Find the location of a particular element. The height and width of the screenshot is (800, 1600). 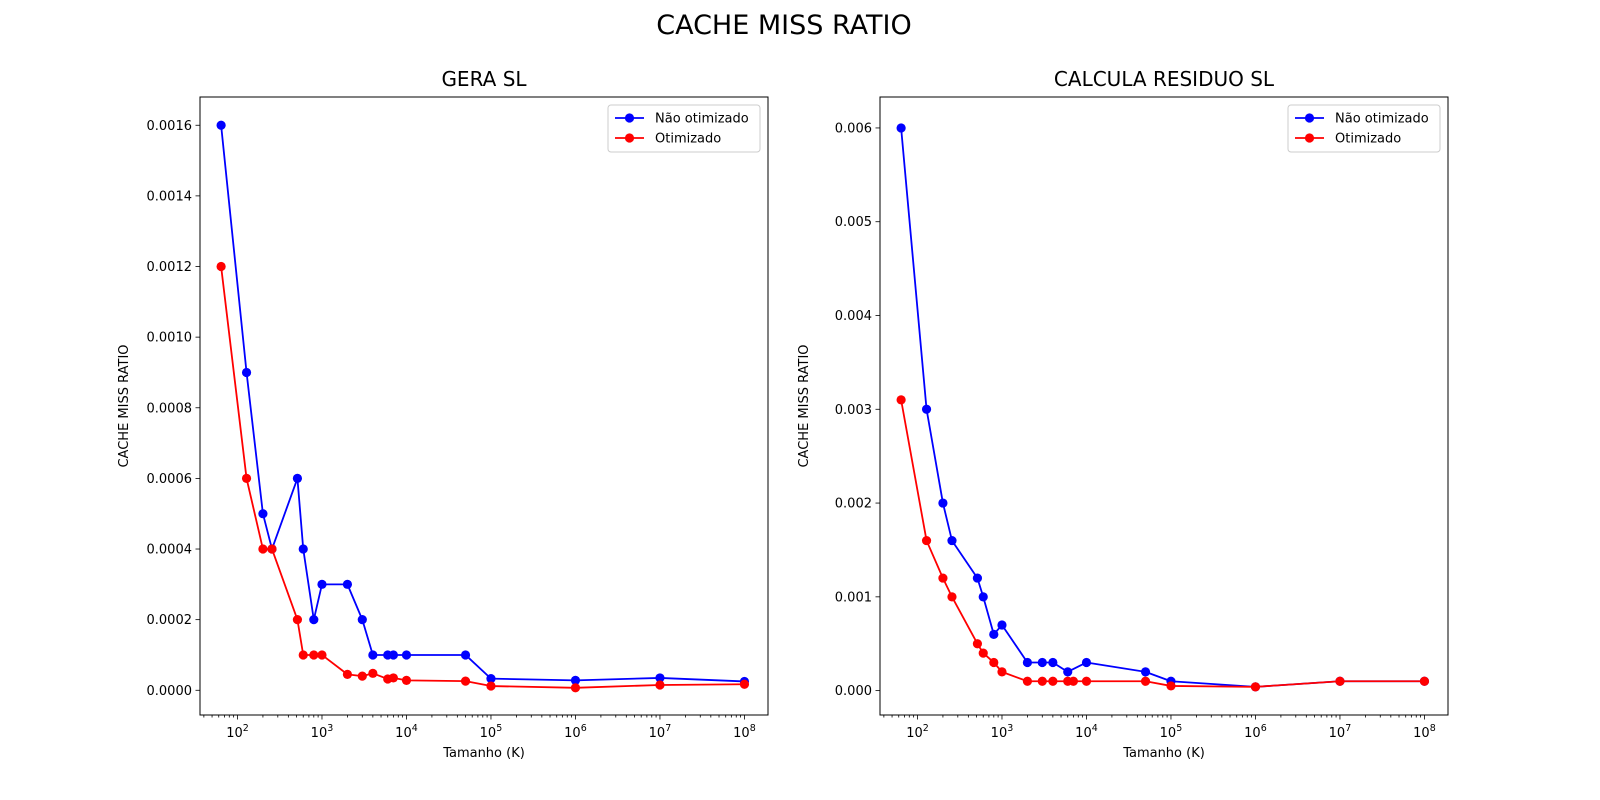

y-tick-label: 0.0016 is located at coordinates (170, 126).